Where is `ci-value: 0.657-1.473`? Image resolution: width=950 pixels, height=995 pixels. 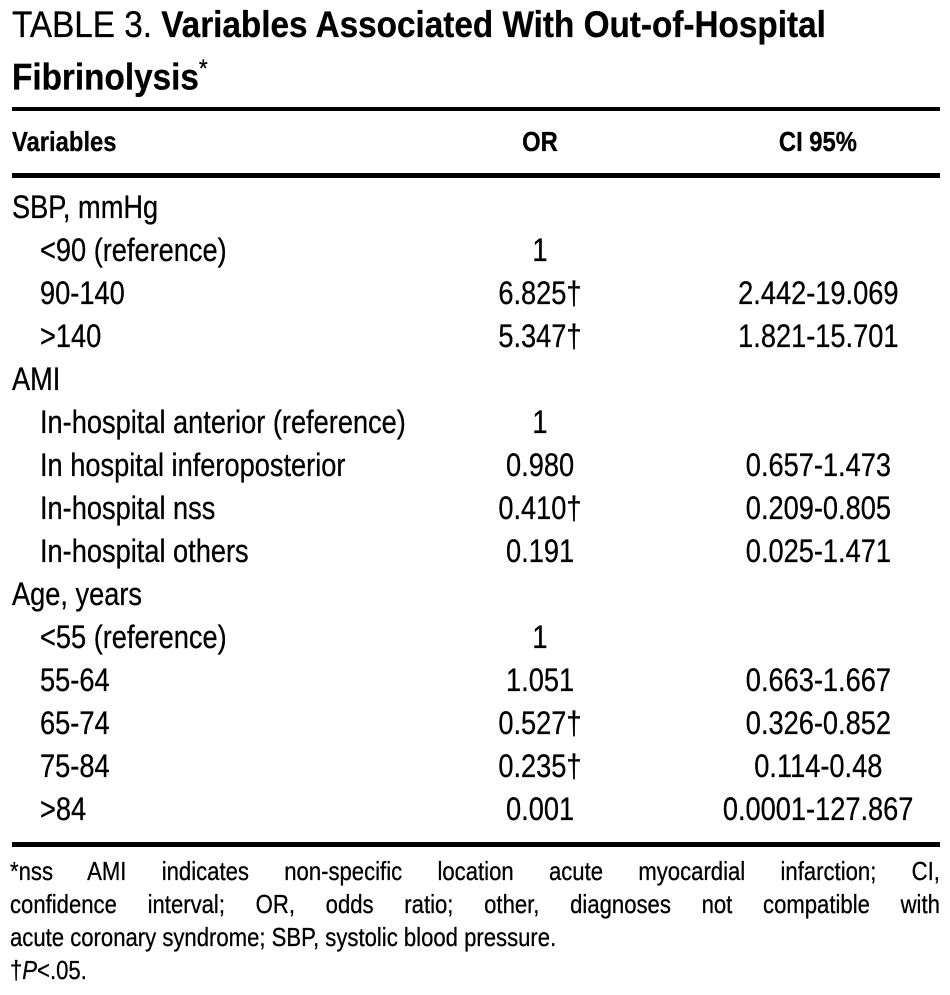
ci-value: 0.657-1.473 is located at coordinates (818, 465).